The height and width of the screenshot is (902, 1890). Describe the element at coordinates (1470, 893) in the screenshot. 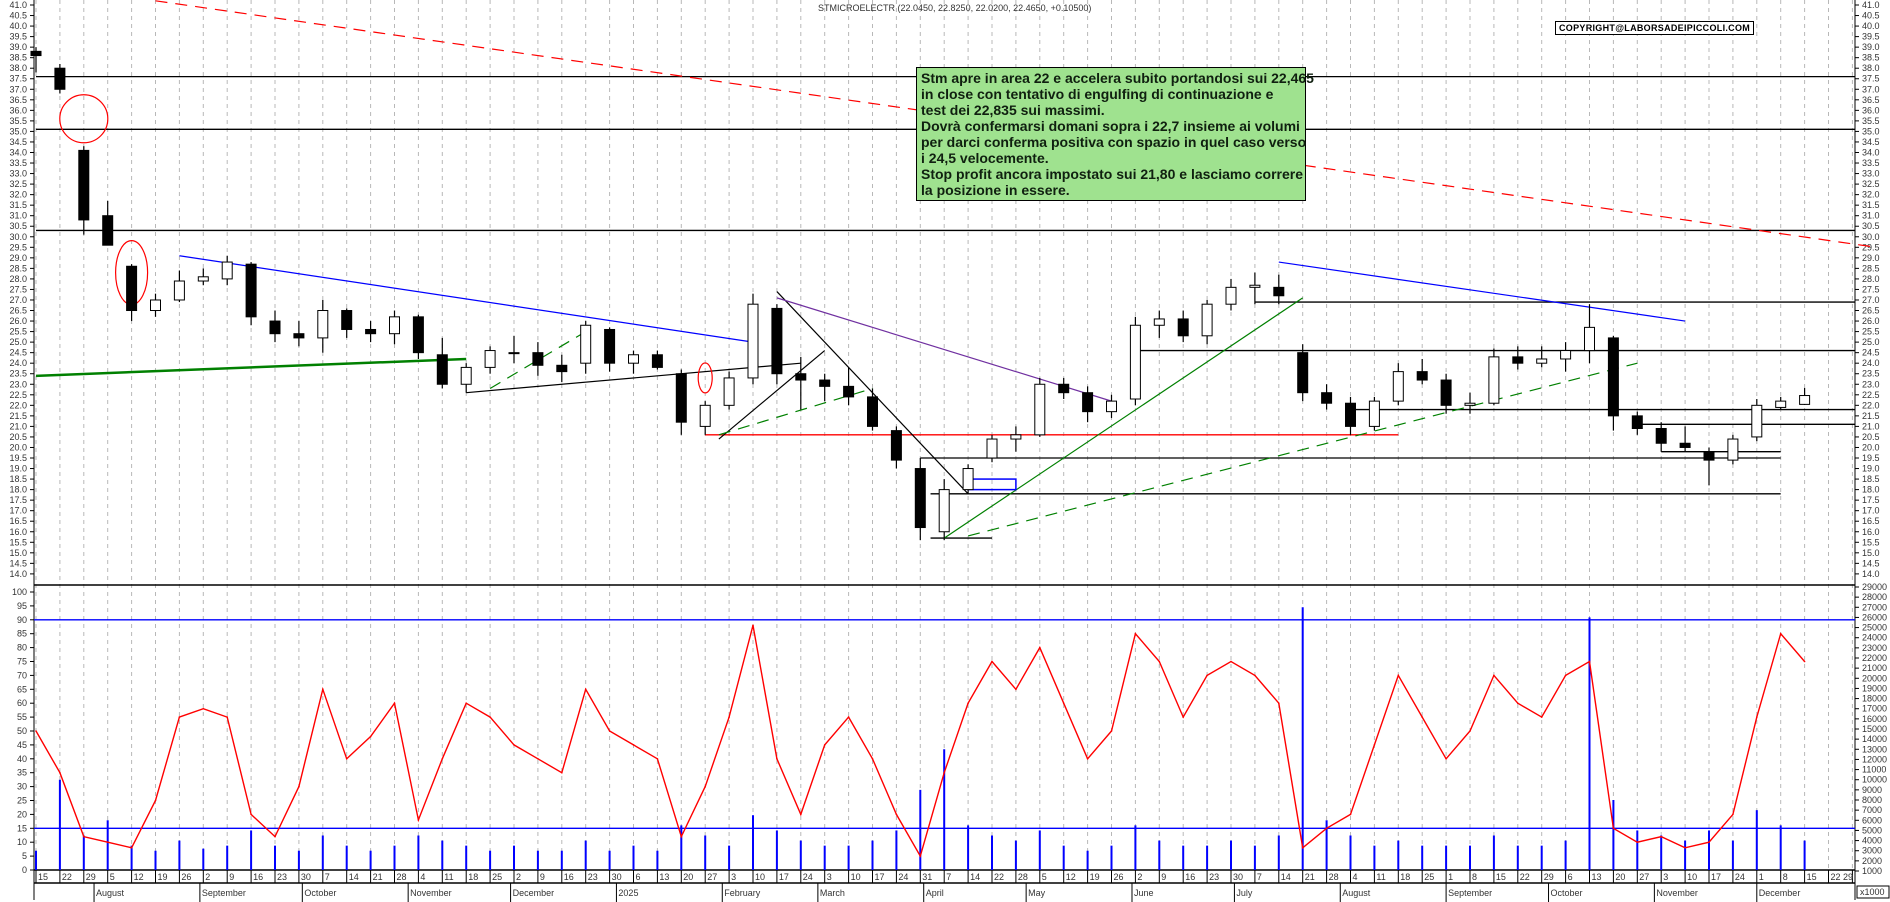

I see `month-label: September` at that location.